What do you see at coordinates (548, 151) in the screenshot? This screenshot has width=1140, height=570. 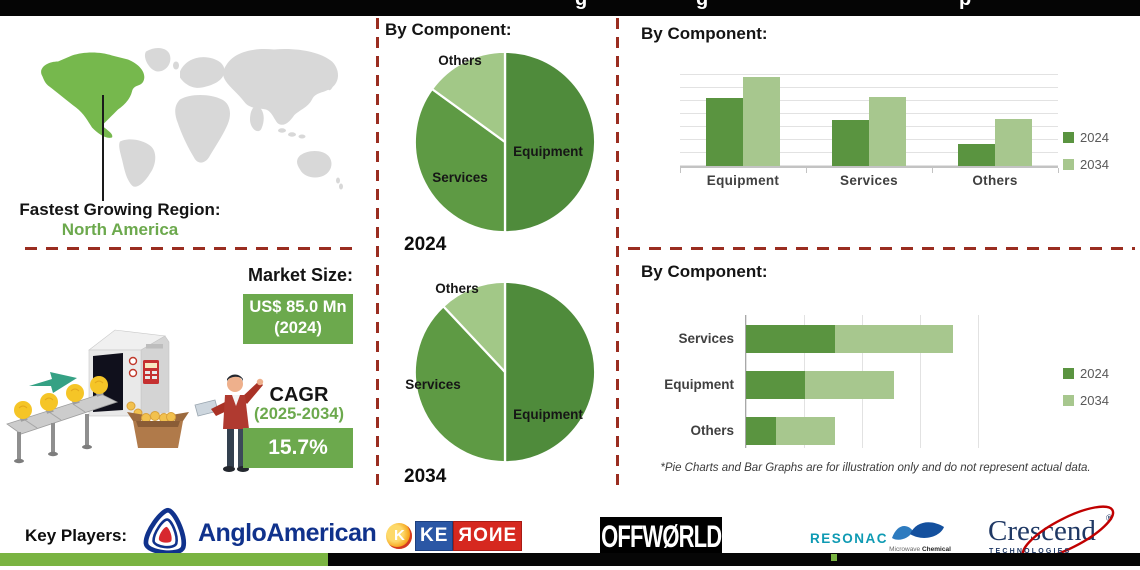 I see `pie-slice-label: Equipment` at bounding box center [548, 151].